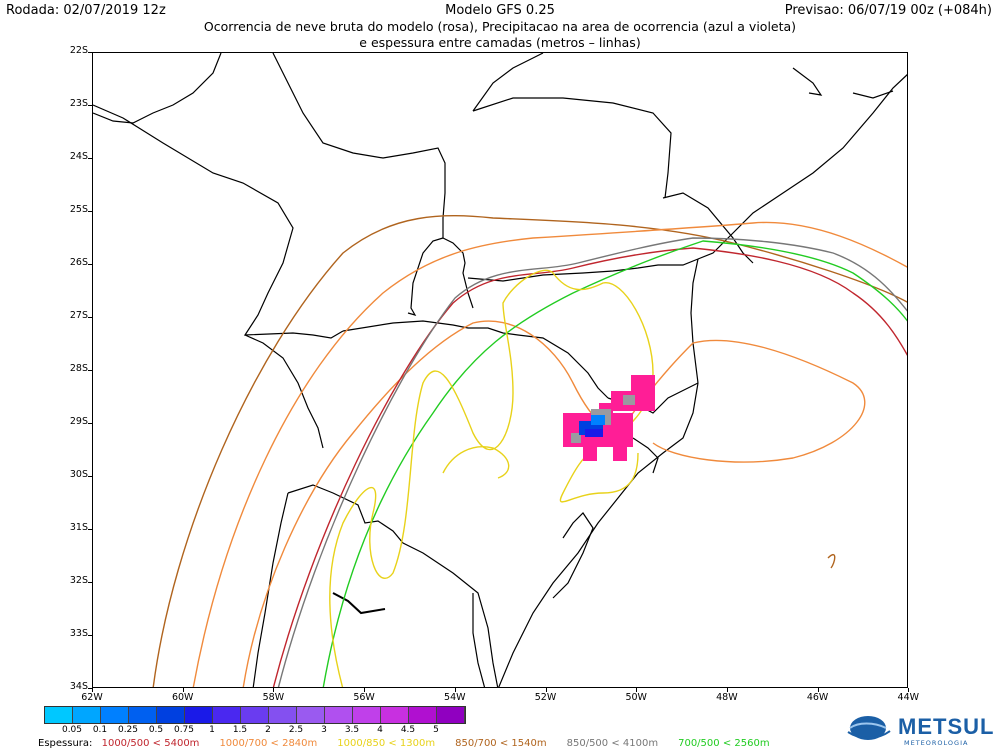  What do you see at coordinates (545, 697) in the screenshot?
I see `longitude-label: 52W` at bounding box center [545, 697].